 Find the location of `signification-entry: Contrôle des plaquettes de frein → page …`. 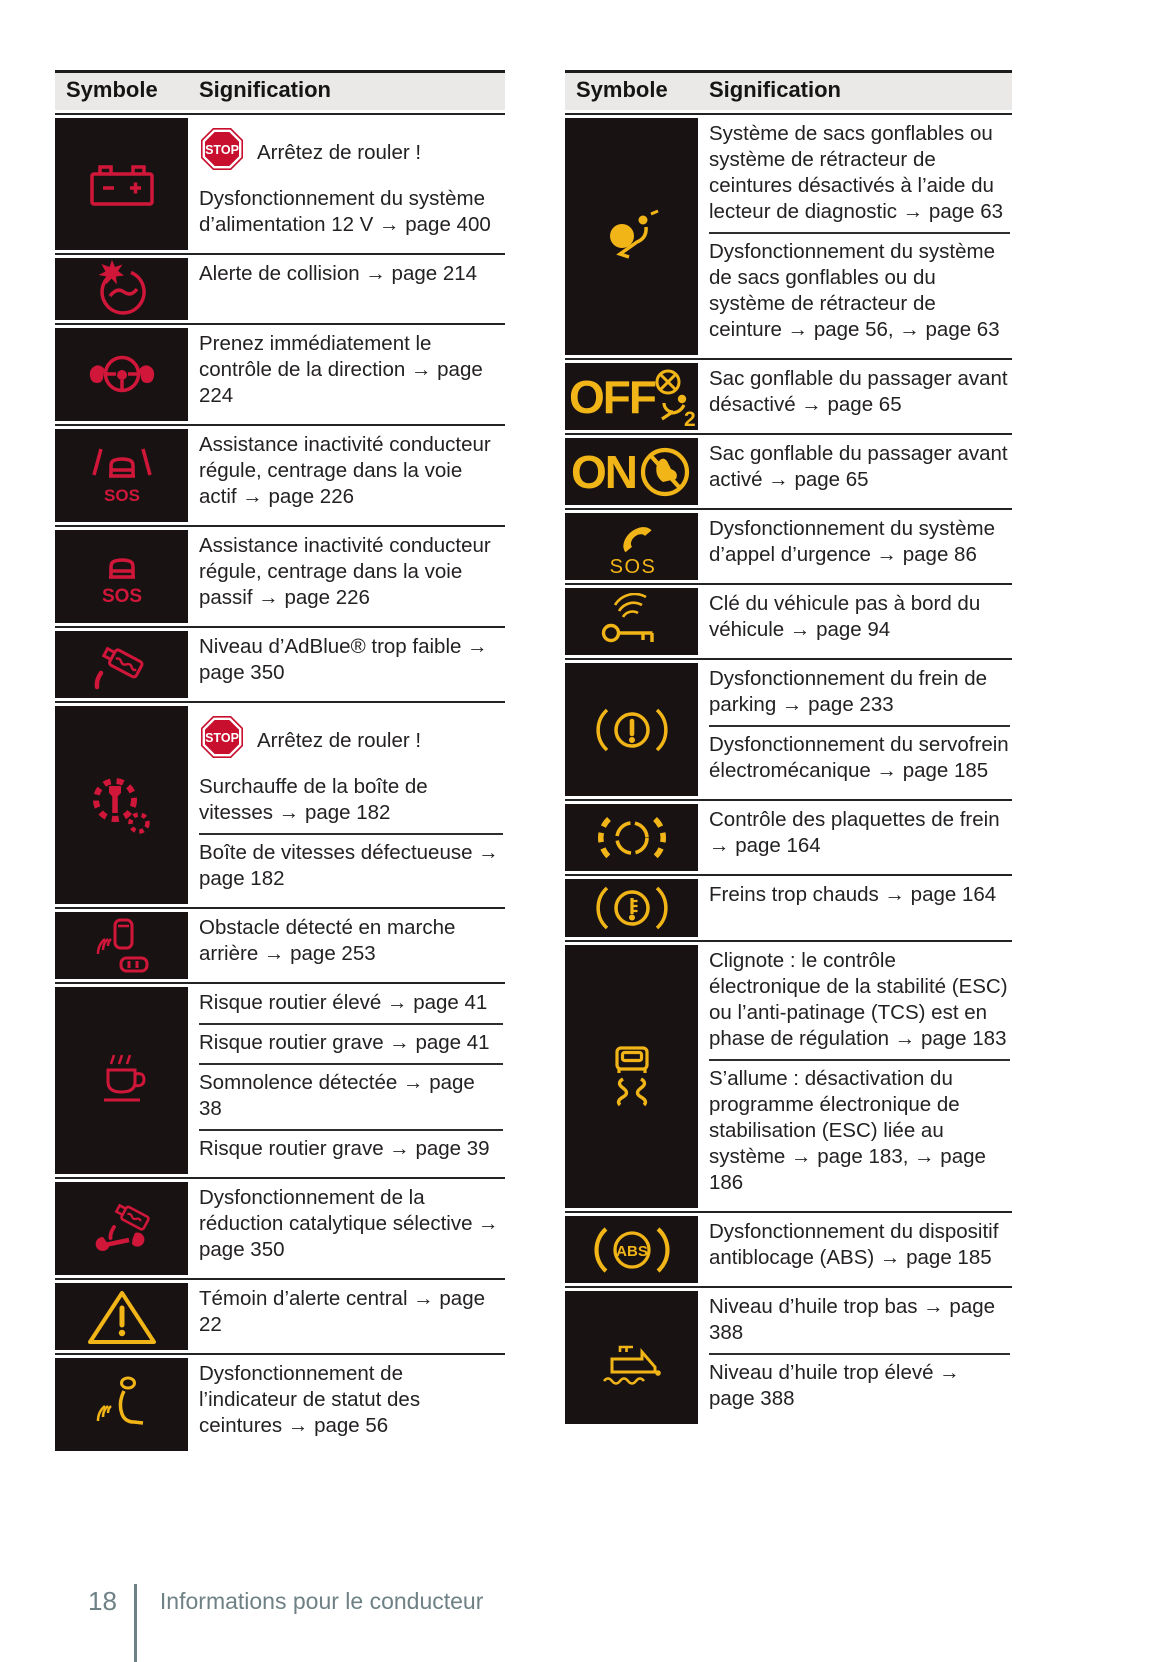

signification-entry: Contrôle des plaquettes de frein → page … is located at coordinates (859, 835).